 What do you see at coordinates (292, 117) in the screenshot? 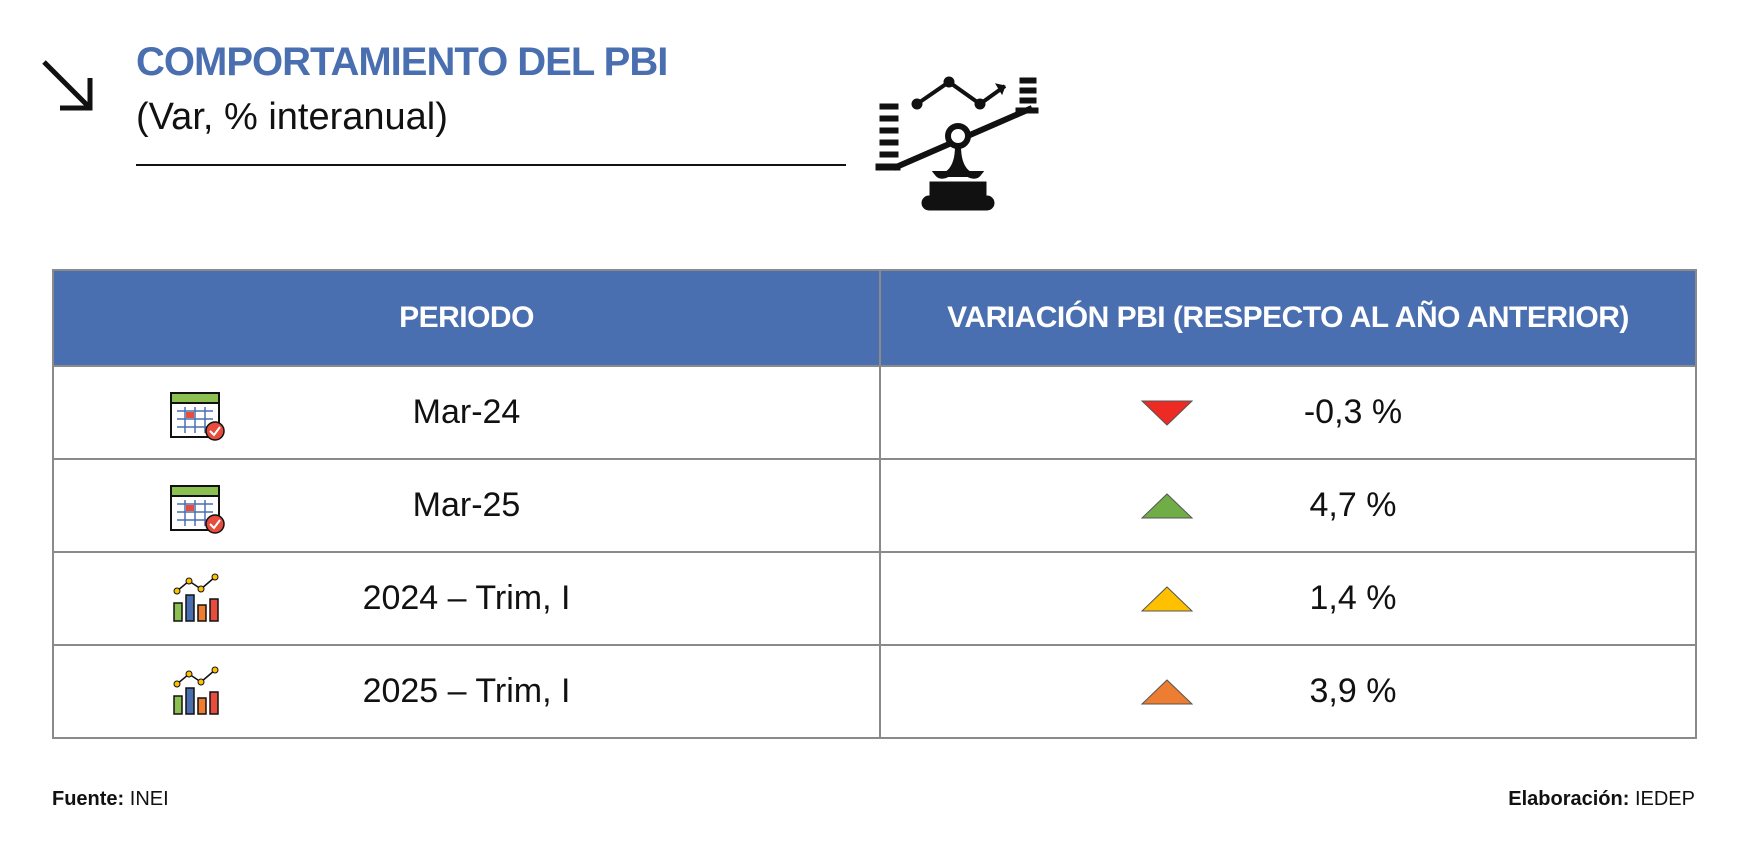
I see `subtitle: (Var, % interanual)` at bounding box center [292, 117].